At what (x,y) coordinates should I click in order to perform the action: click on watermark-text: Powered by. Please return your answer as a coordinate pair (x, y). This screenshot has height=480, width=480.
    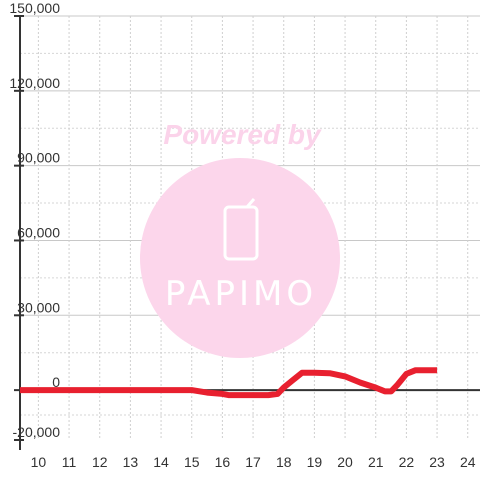
    Looking at the image, I should click on (242, 134).